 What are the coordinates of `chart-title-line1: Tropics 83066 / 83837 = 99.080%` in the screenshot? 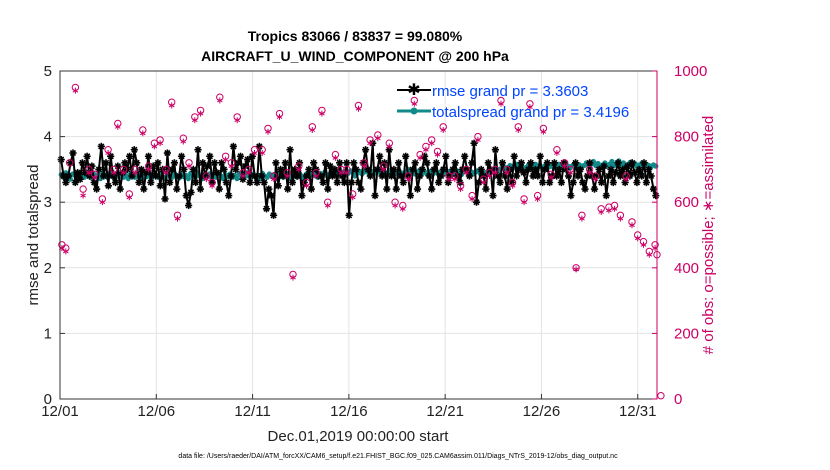 It's located at (355, 36).